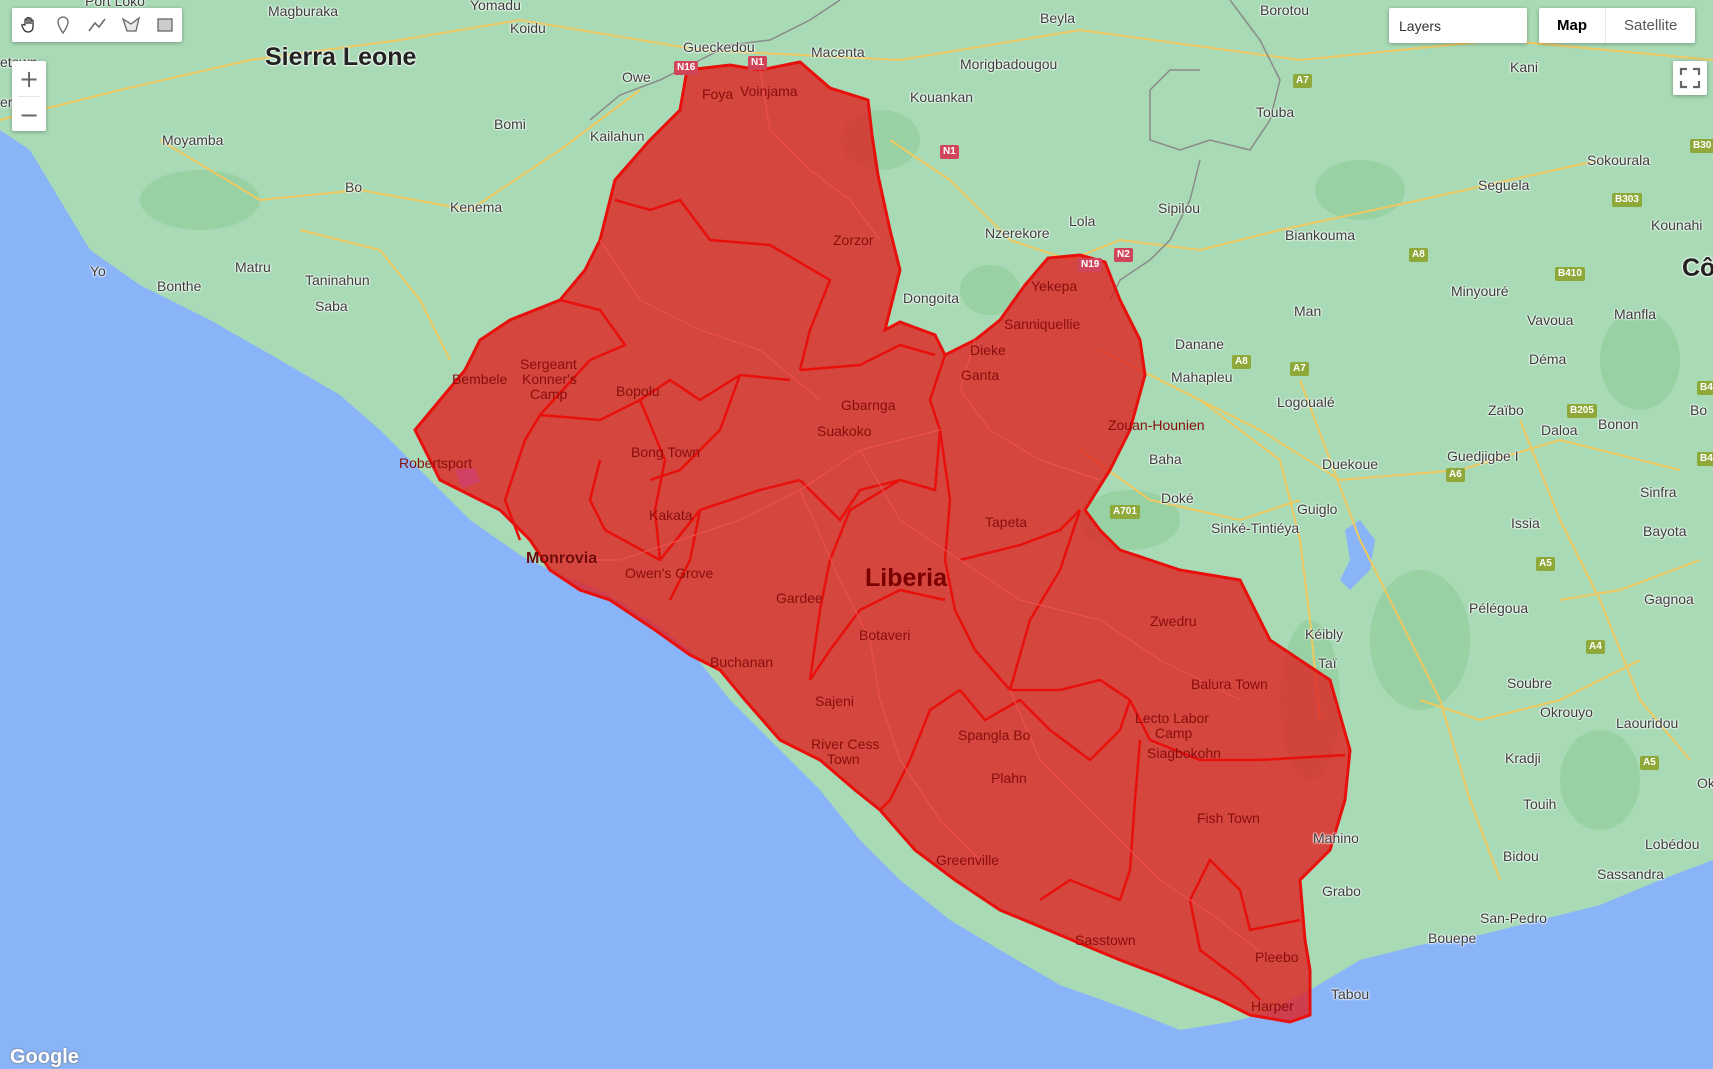  Describe the element at coordinates (1042, 324) in the screenshot. I see `place-label: Sanniquellie` at that location.